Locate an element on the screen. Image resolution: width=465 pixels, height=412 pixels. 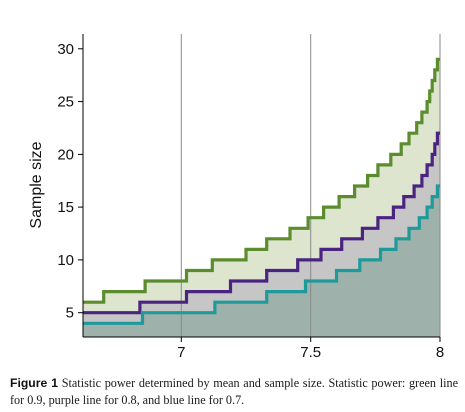
y-tick-label-3: 15 is located at coordinates (65, 207).